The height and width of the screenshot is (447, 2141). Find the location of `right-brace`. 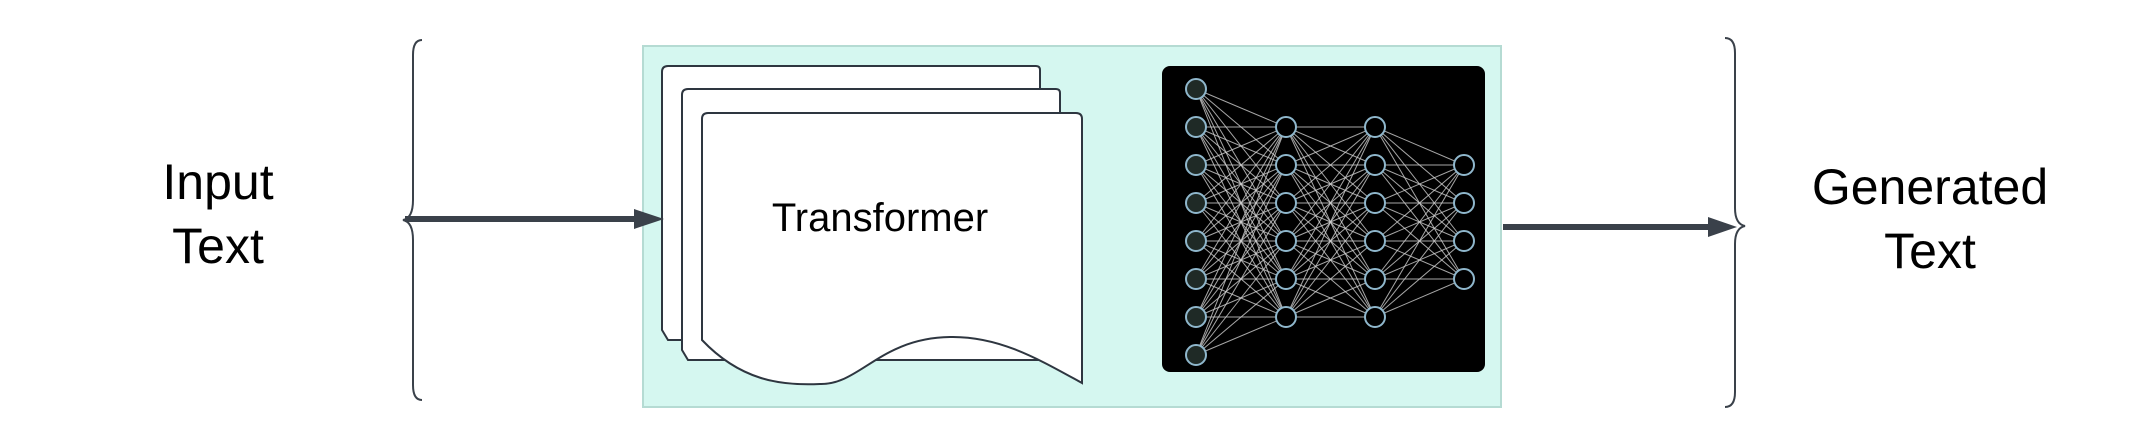

right-brace is located at coordinates (1735, 222).